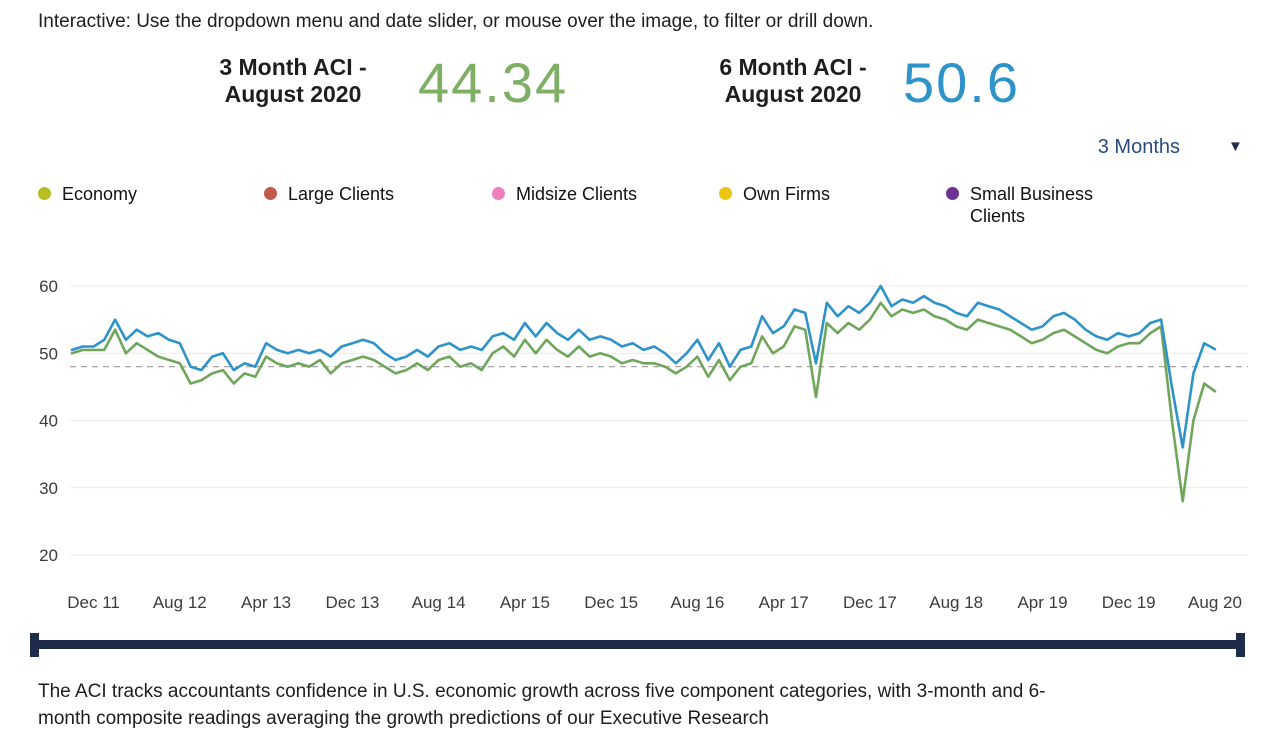 This screenshot has width=1280, height=732. I want to click on y-axis-label: 60, so click(48, 286).